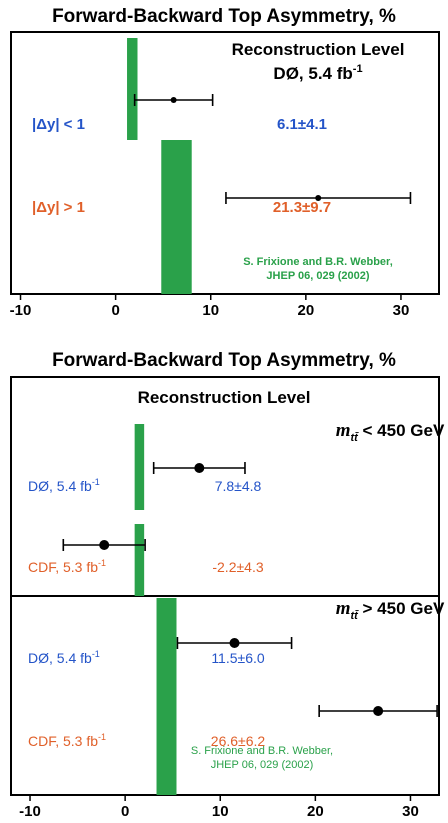 The image size is (448, 823). What do you see at coordinates (67, 566) in the screenshot?
I see `chart-2-row-label-0-1: CDF, 5.3 fb-1` at bounding box center [67, 566].